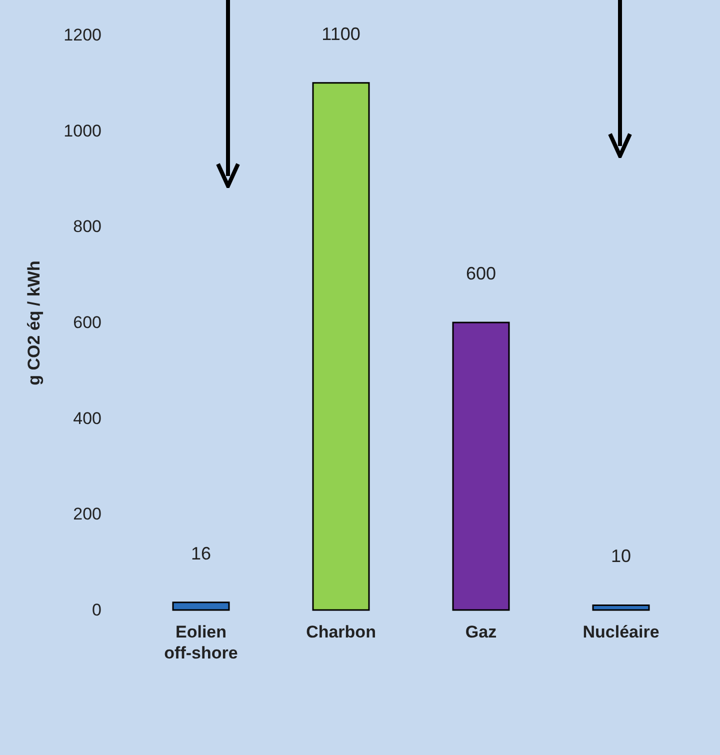 This screenshot has height=755, width=720. What do you see at coordinates (83, 130) in the screenshot?
I see `y-tick-label: 1000` at bounding box center [83, 130].